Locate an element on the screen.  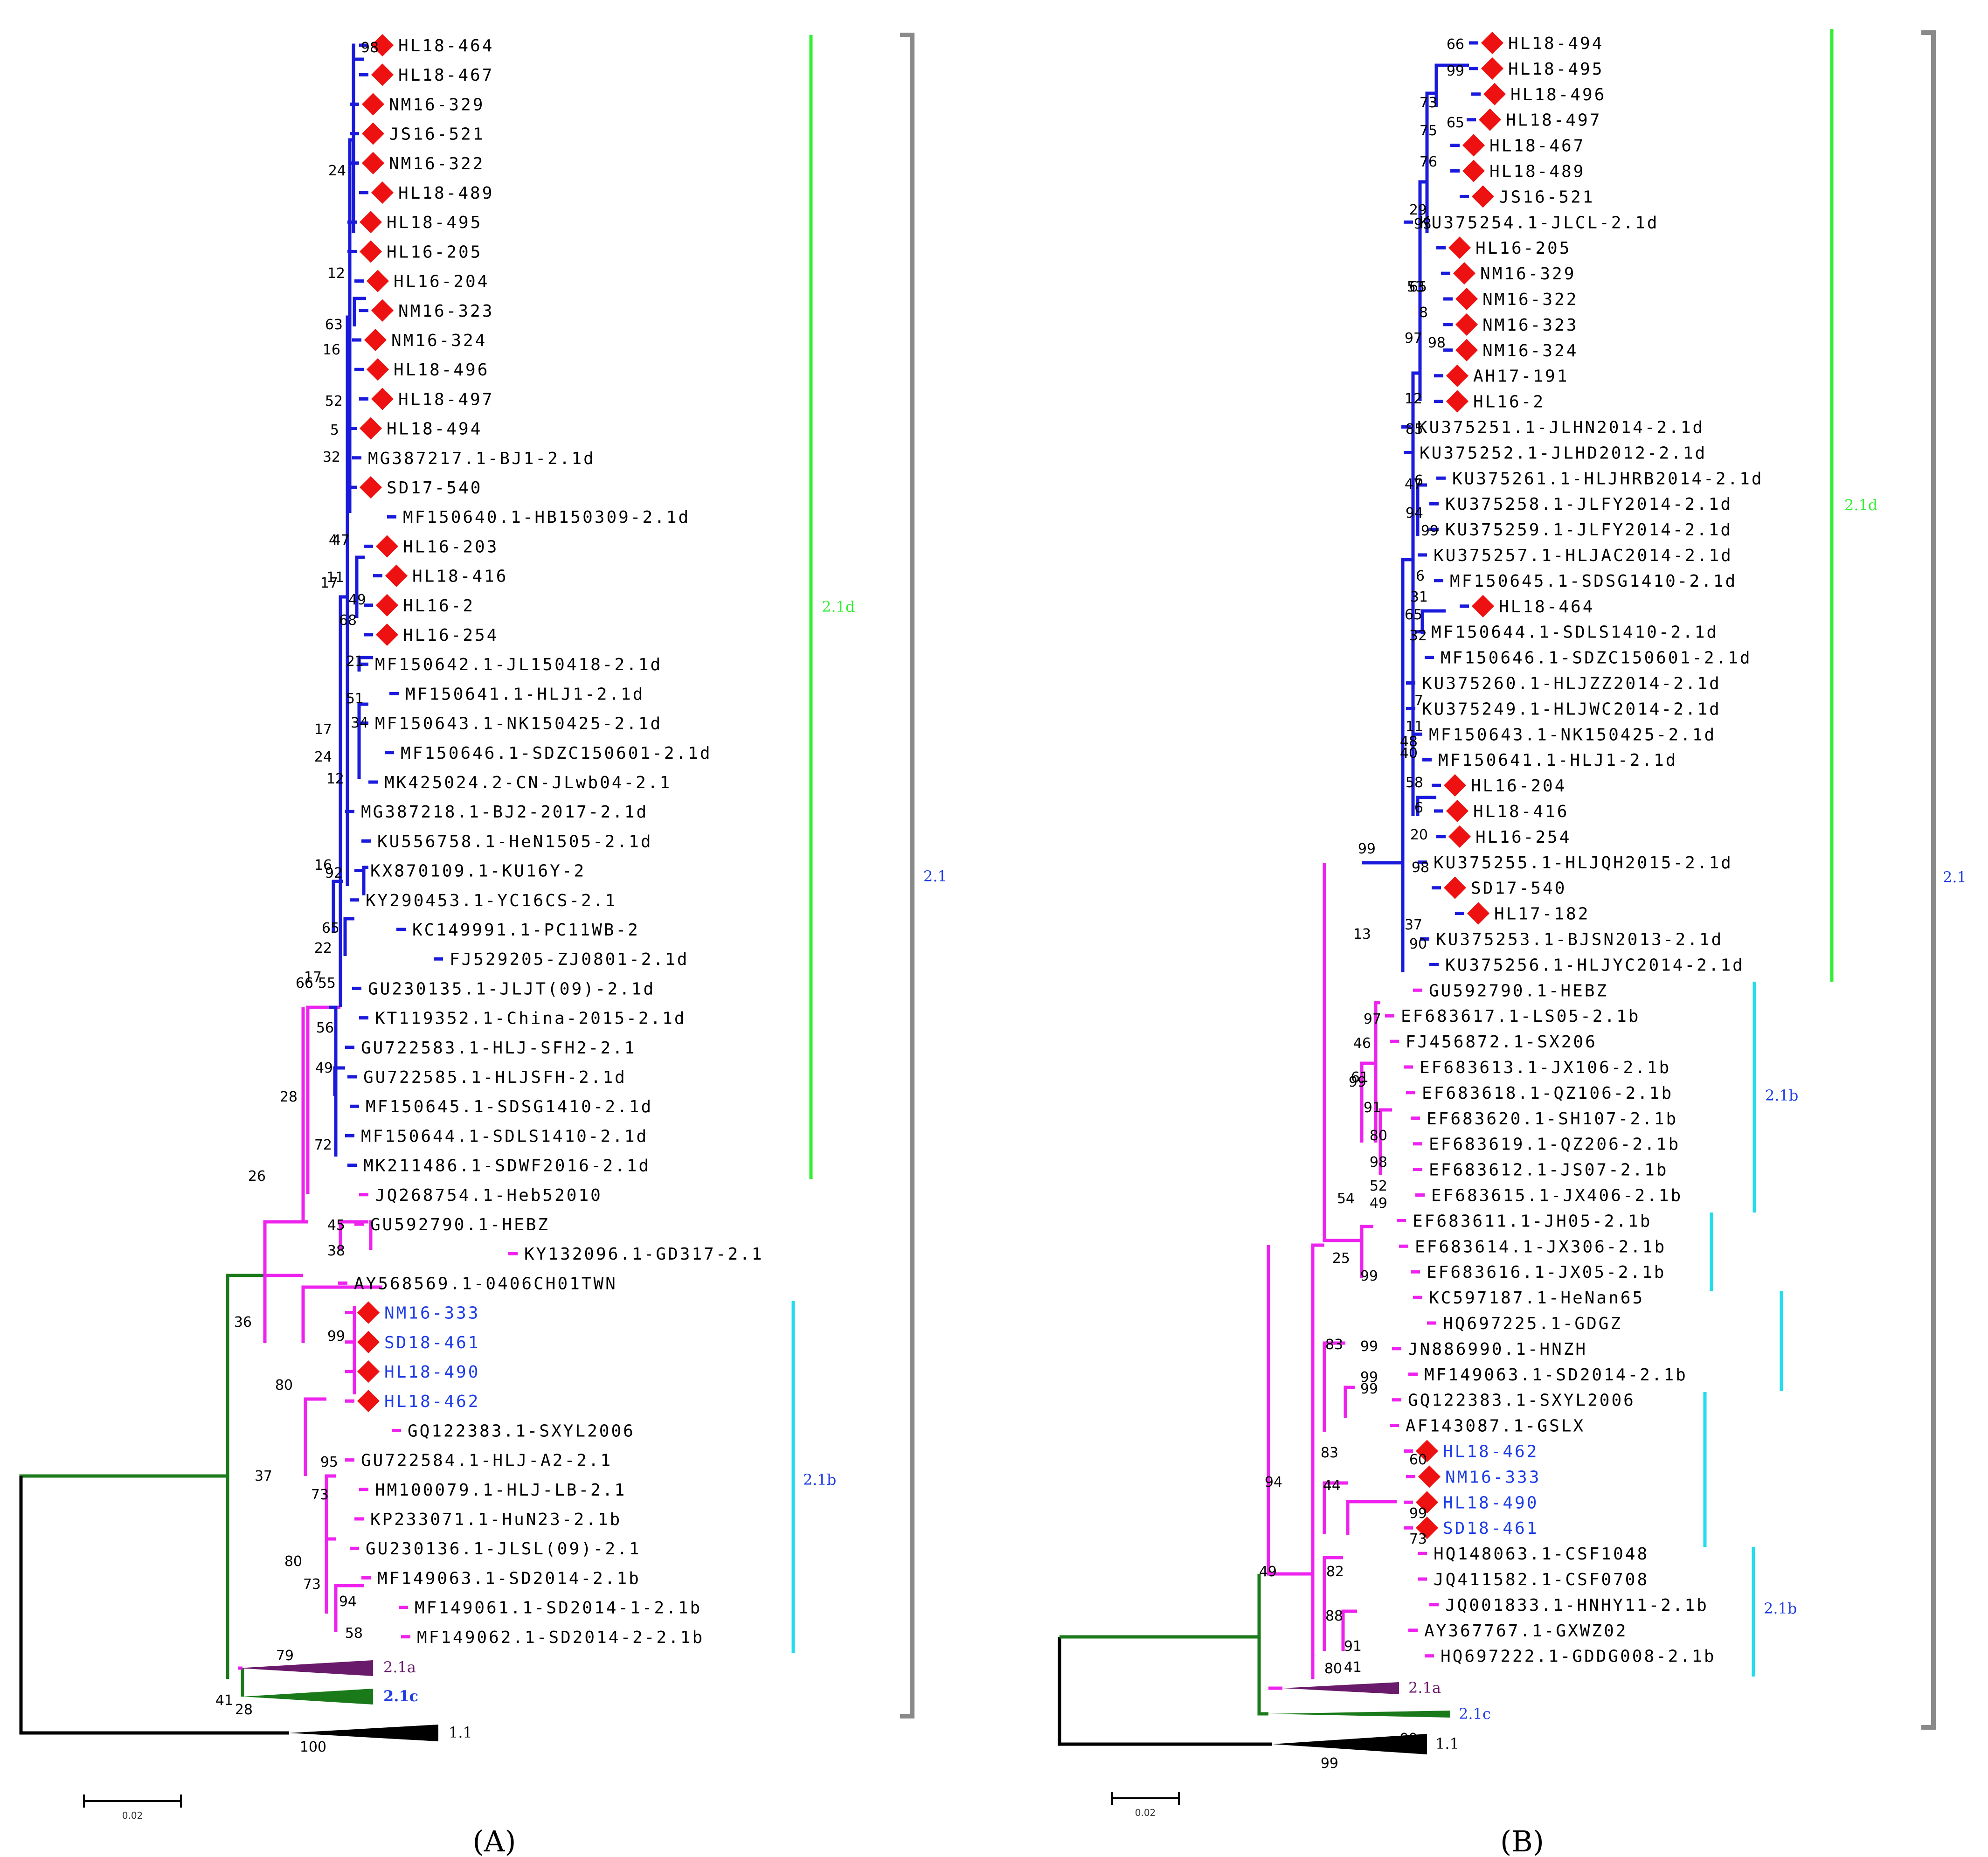
tip-label-hl18-489: HL18-489 is located at coordinates (446, 193).